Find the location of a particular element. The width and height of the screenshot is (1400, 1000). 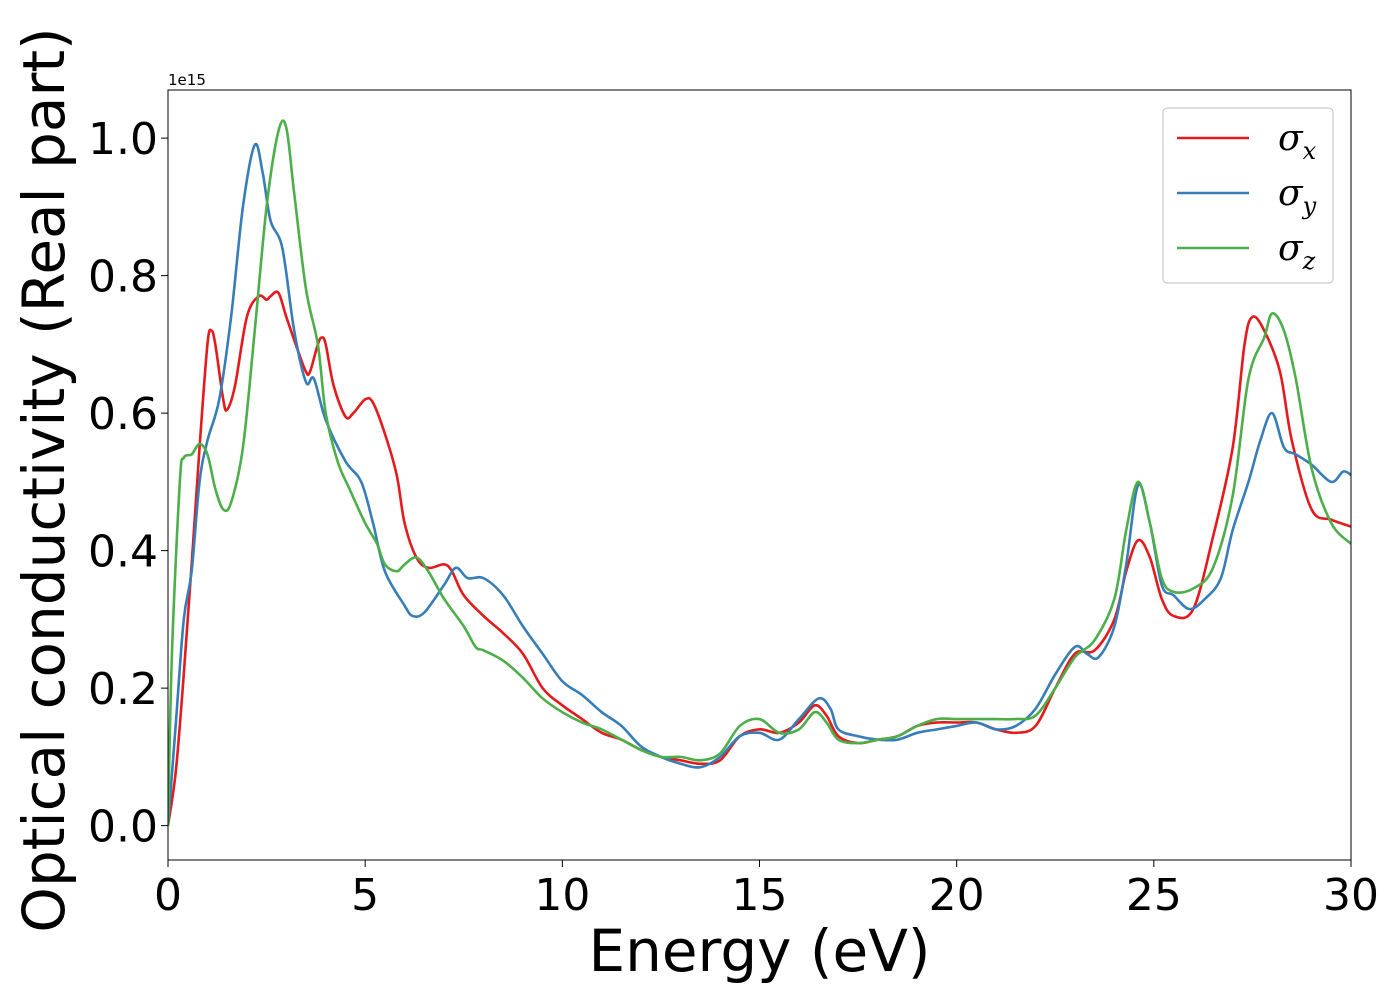

y-tick-label: 0.6 is located at coordinates (123, 414).